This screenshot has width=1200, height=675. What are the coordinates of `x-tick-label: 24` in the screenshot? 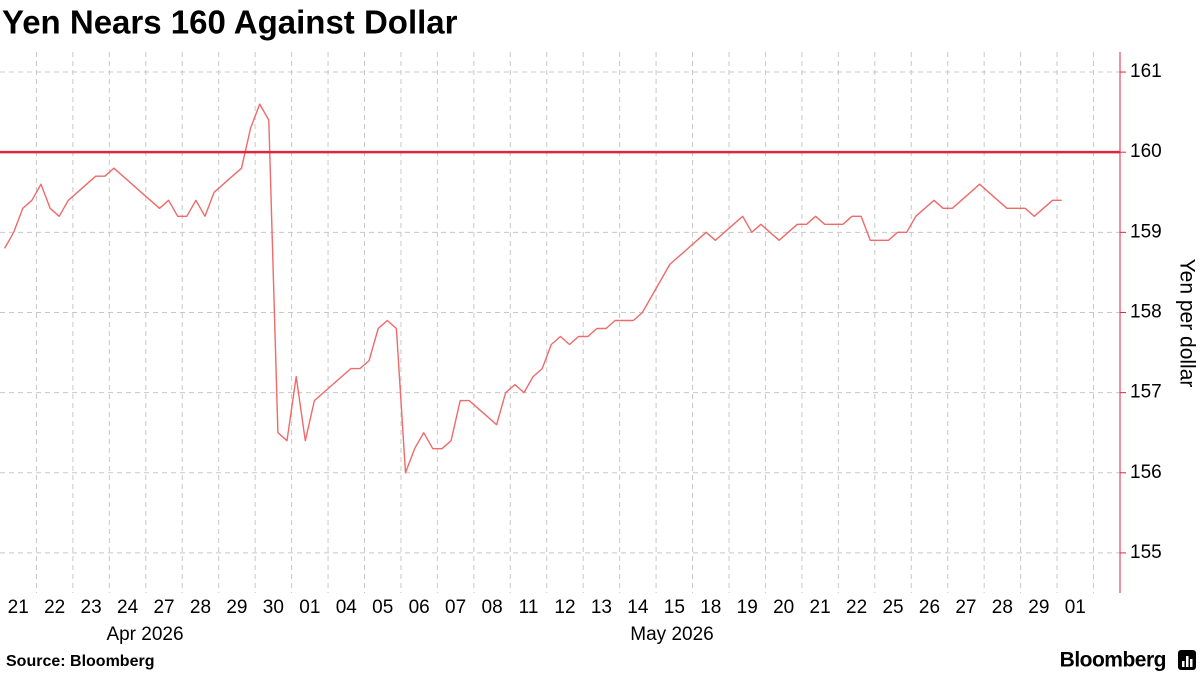 It's located at (128, 607).